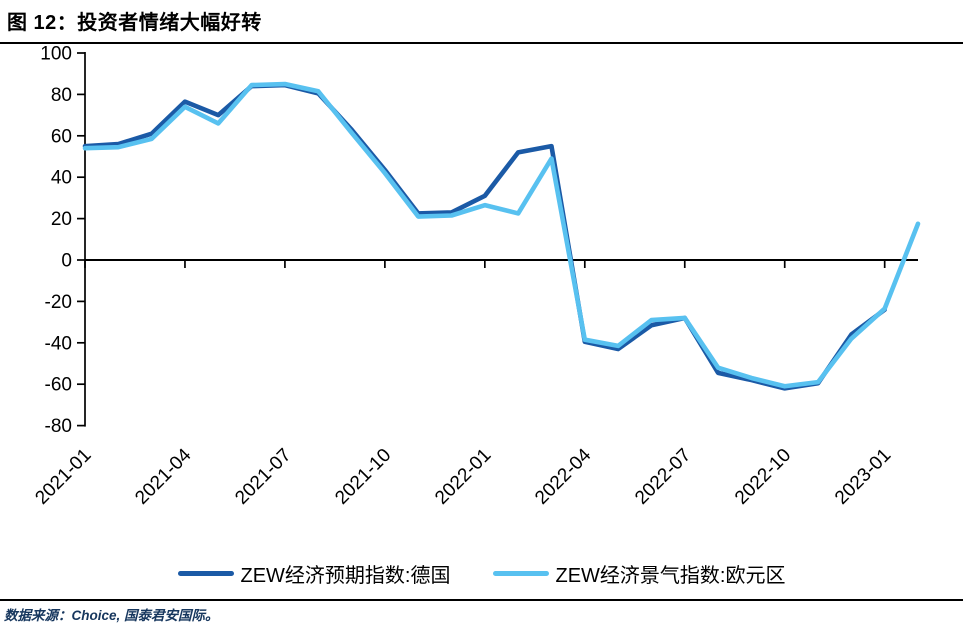  What do you see at coordinates (763, 477) in the screenshot?
I see `x-axis-tick-label: 2022-10` at bounding box center [763, 477].